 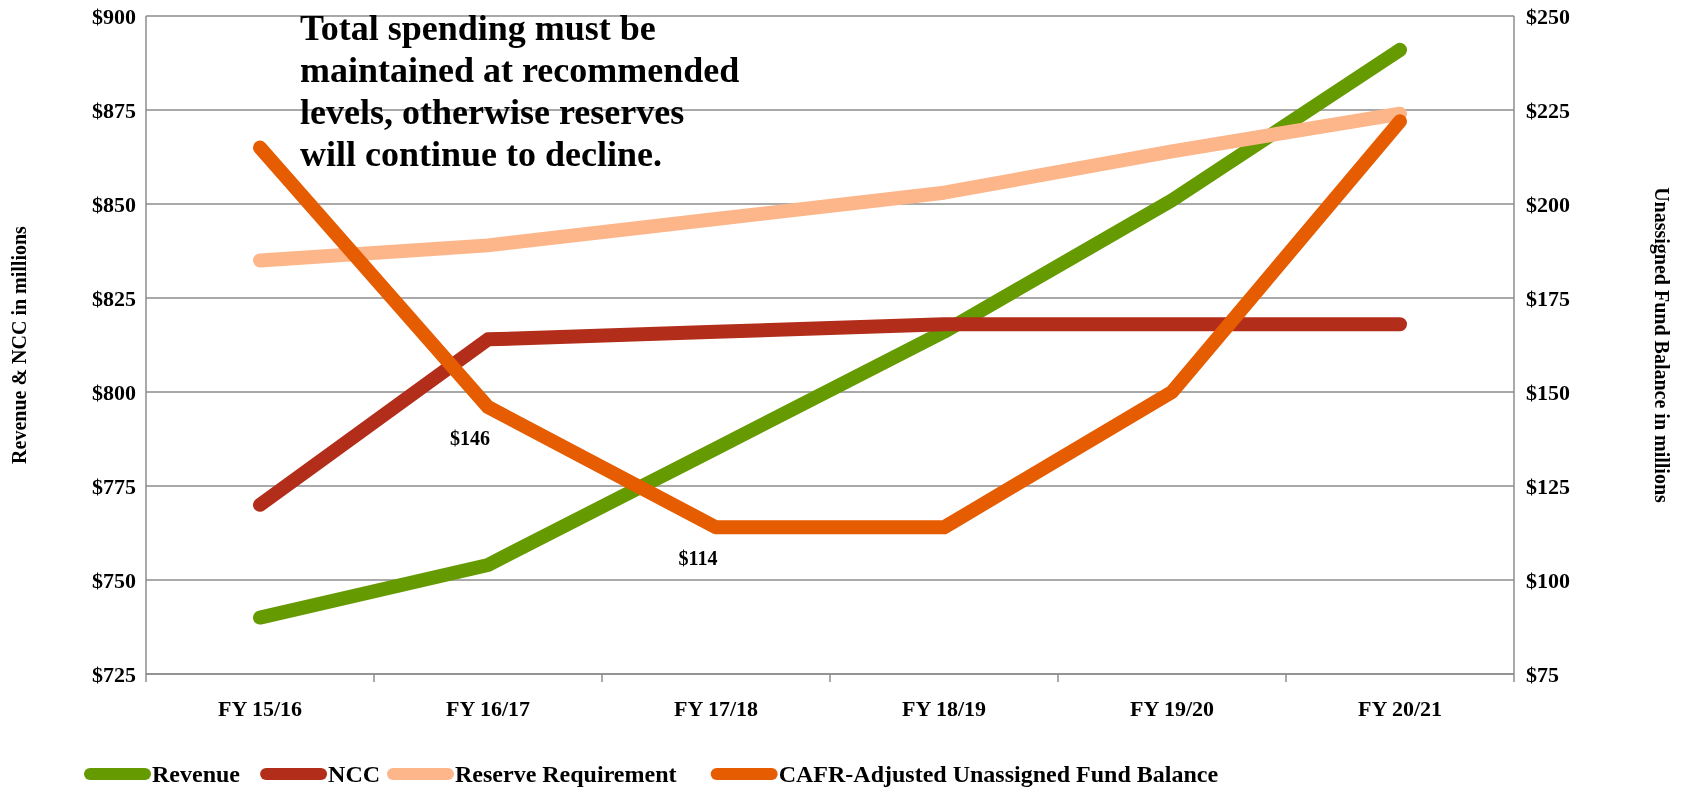 I want to click on legend-label: CAFR-Adjusted Unassigned Fund Balance, so click(x=998, y=774).